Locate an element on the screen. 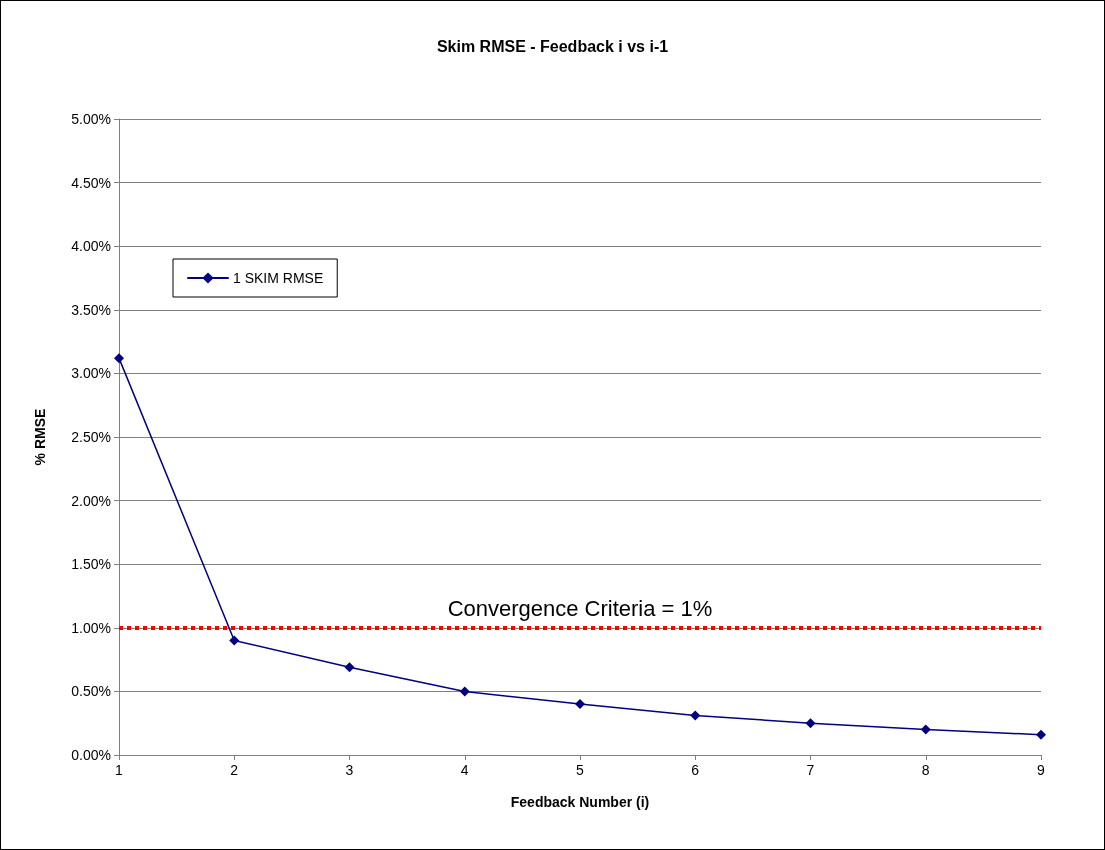 The height and width of the screenshot is (850, 1105). x-tick-label: 4 is located at coordinates (464, 770).